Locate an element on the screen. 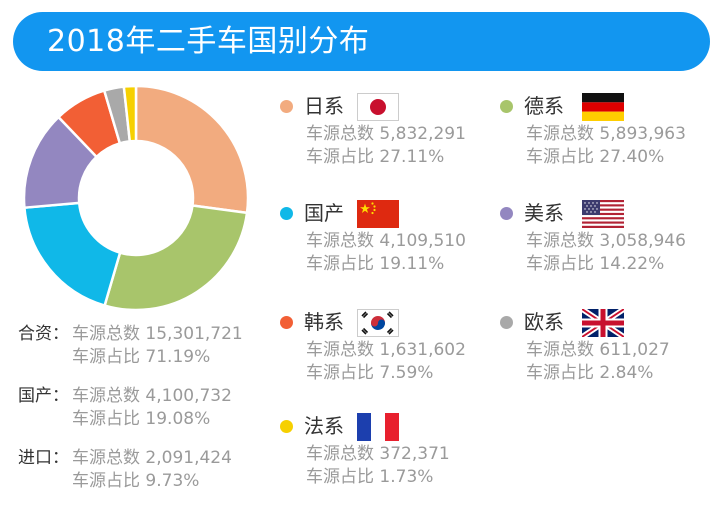  legend-total-value: 5,832,291 is located at coordinates (422, 134).